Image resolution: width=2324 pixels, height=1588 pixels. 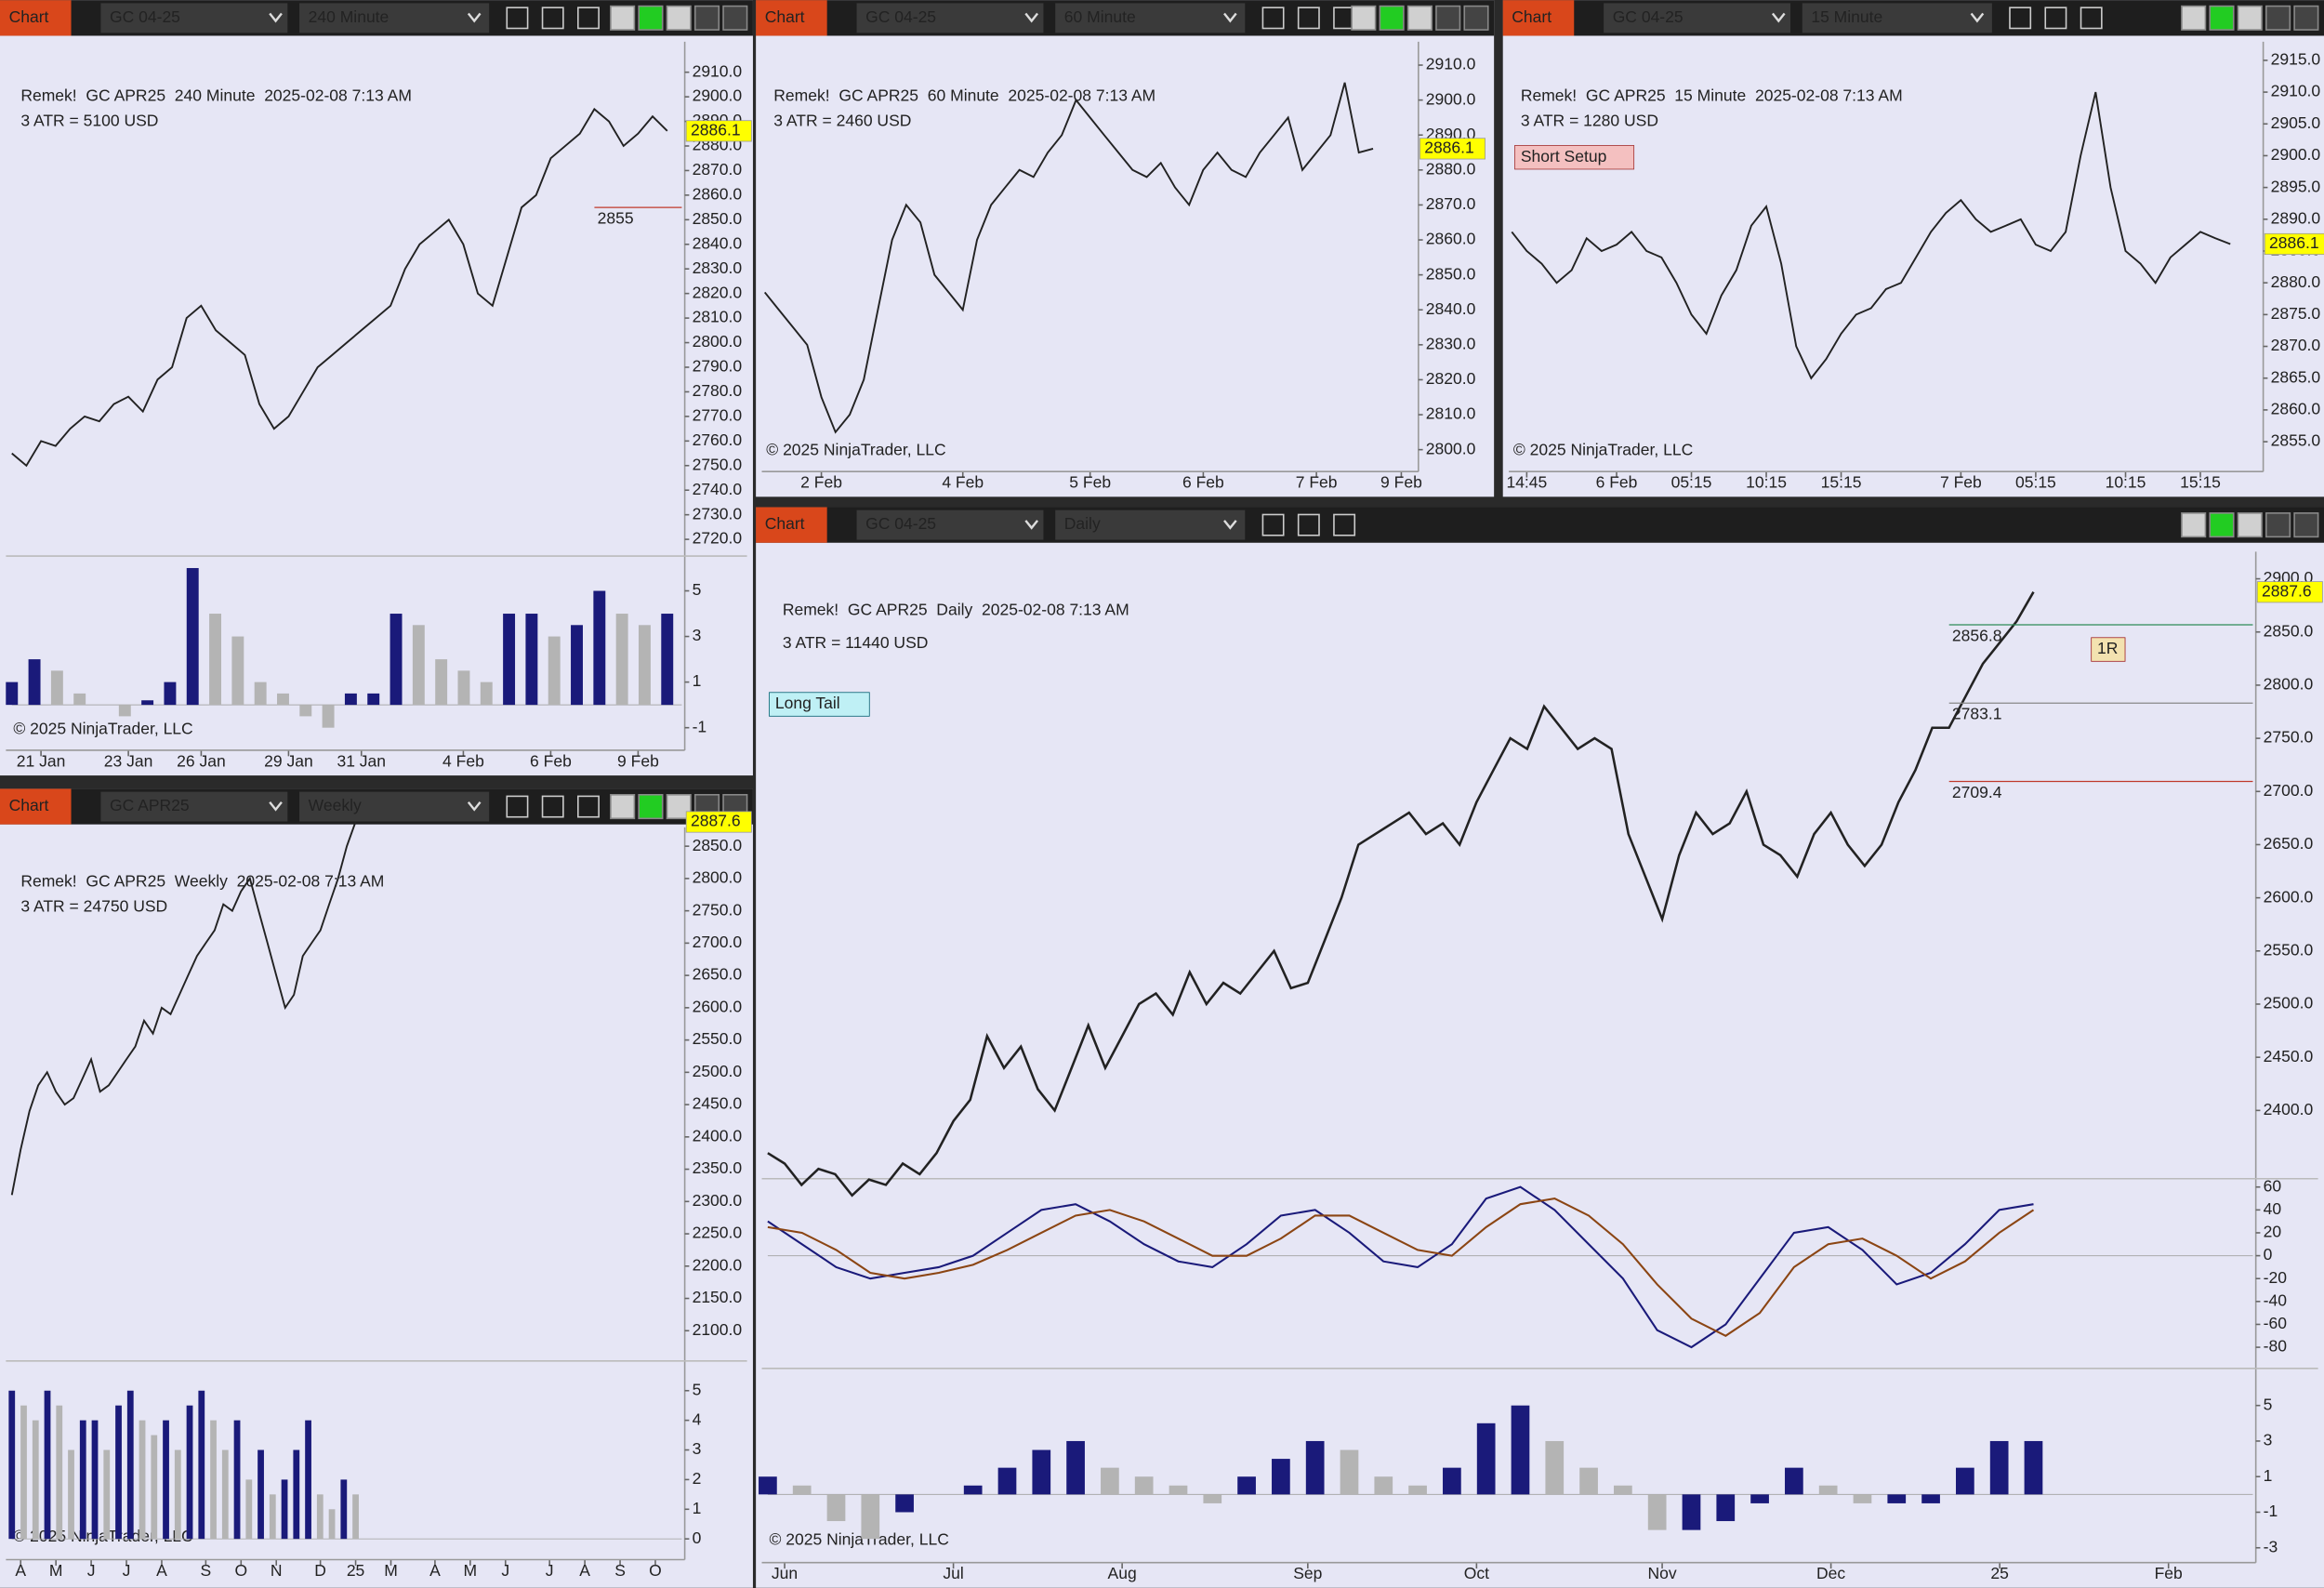 What do you see at coordinates (29, 805) in the screenshot?
I see `chart-button-label: Chart` at bounding box center [29, 805].